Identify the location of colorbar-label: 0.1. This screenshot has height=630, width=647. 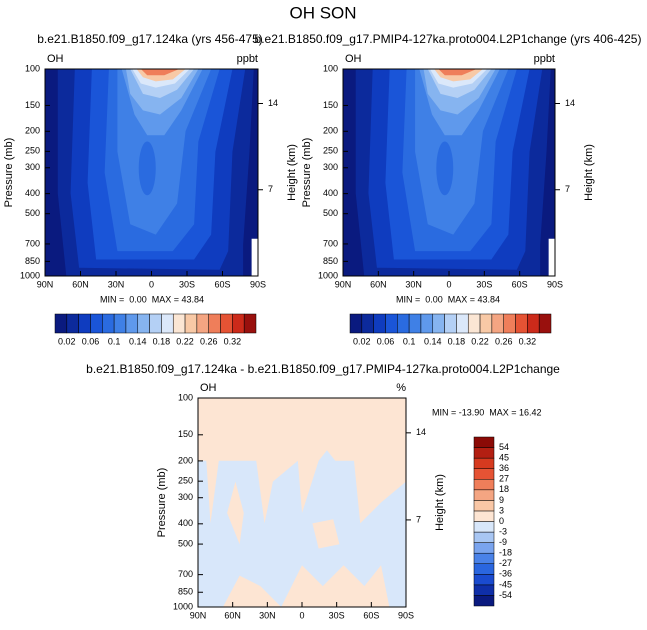
(409, 341).